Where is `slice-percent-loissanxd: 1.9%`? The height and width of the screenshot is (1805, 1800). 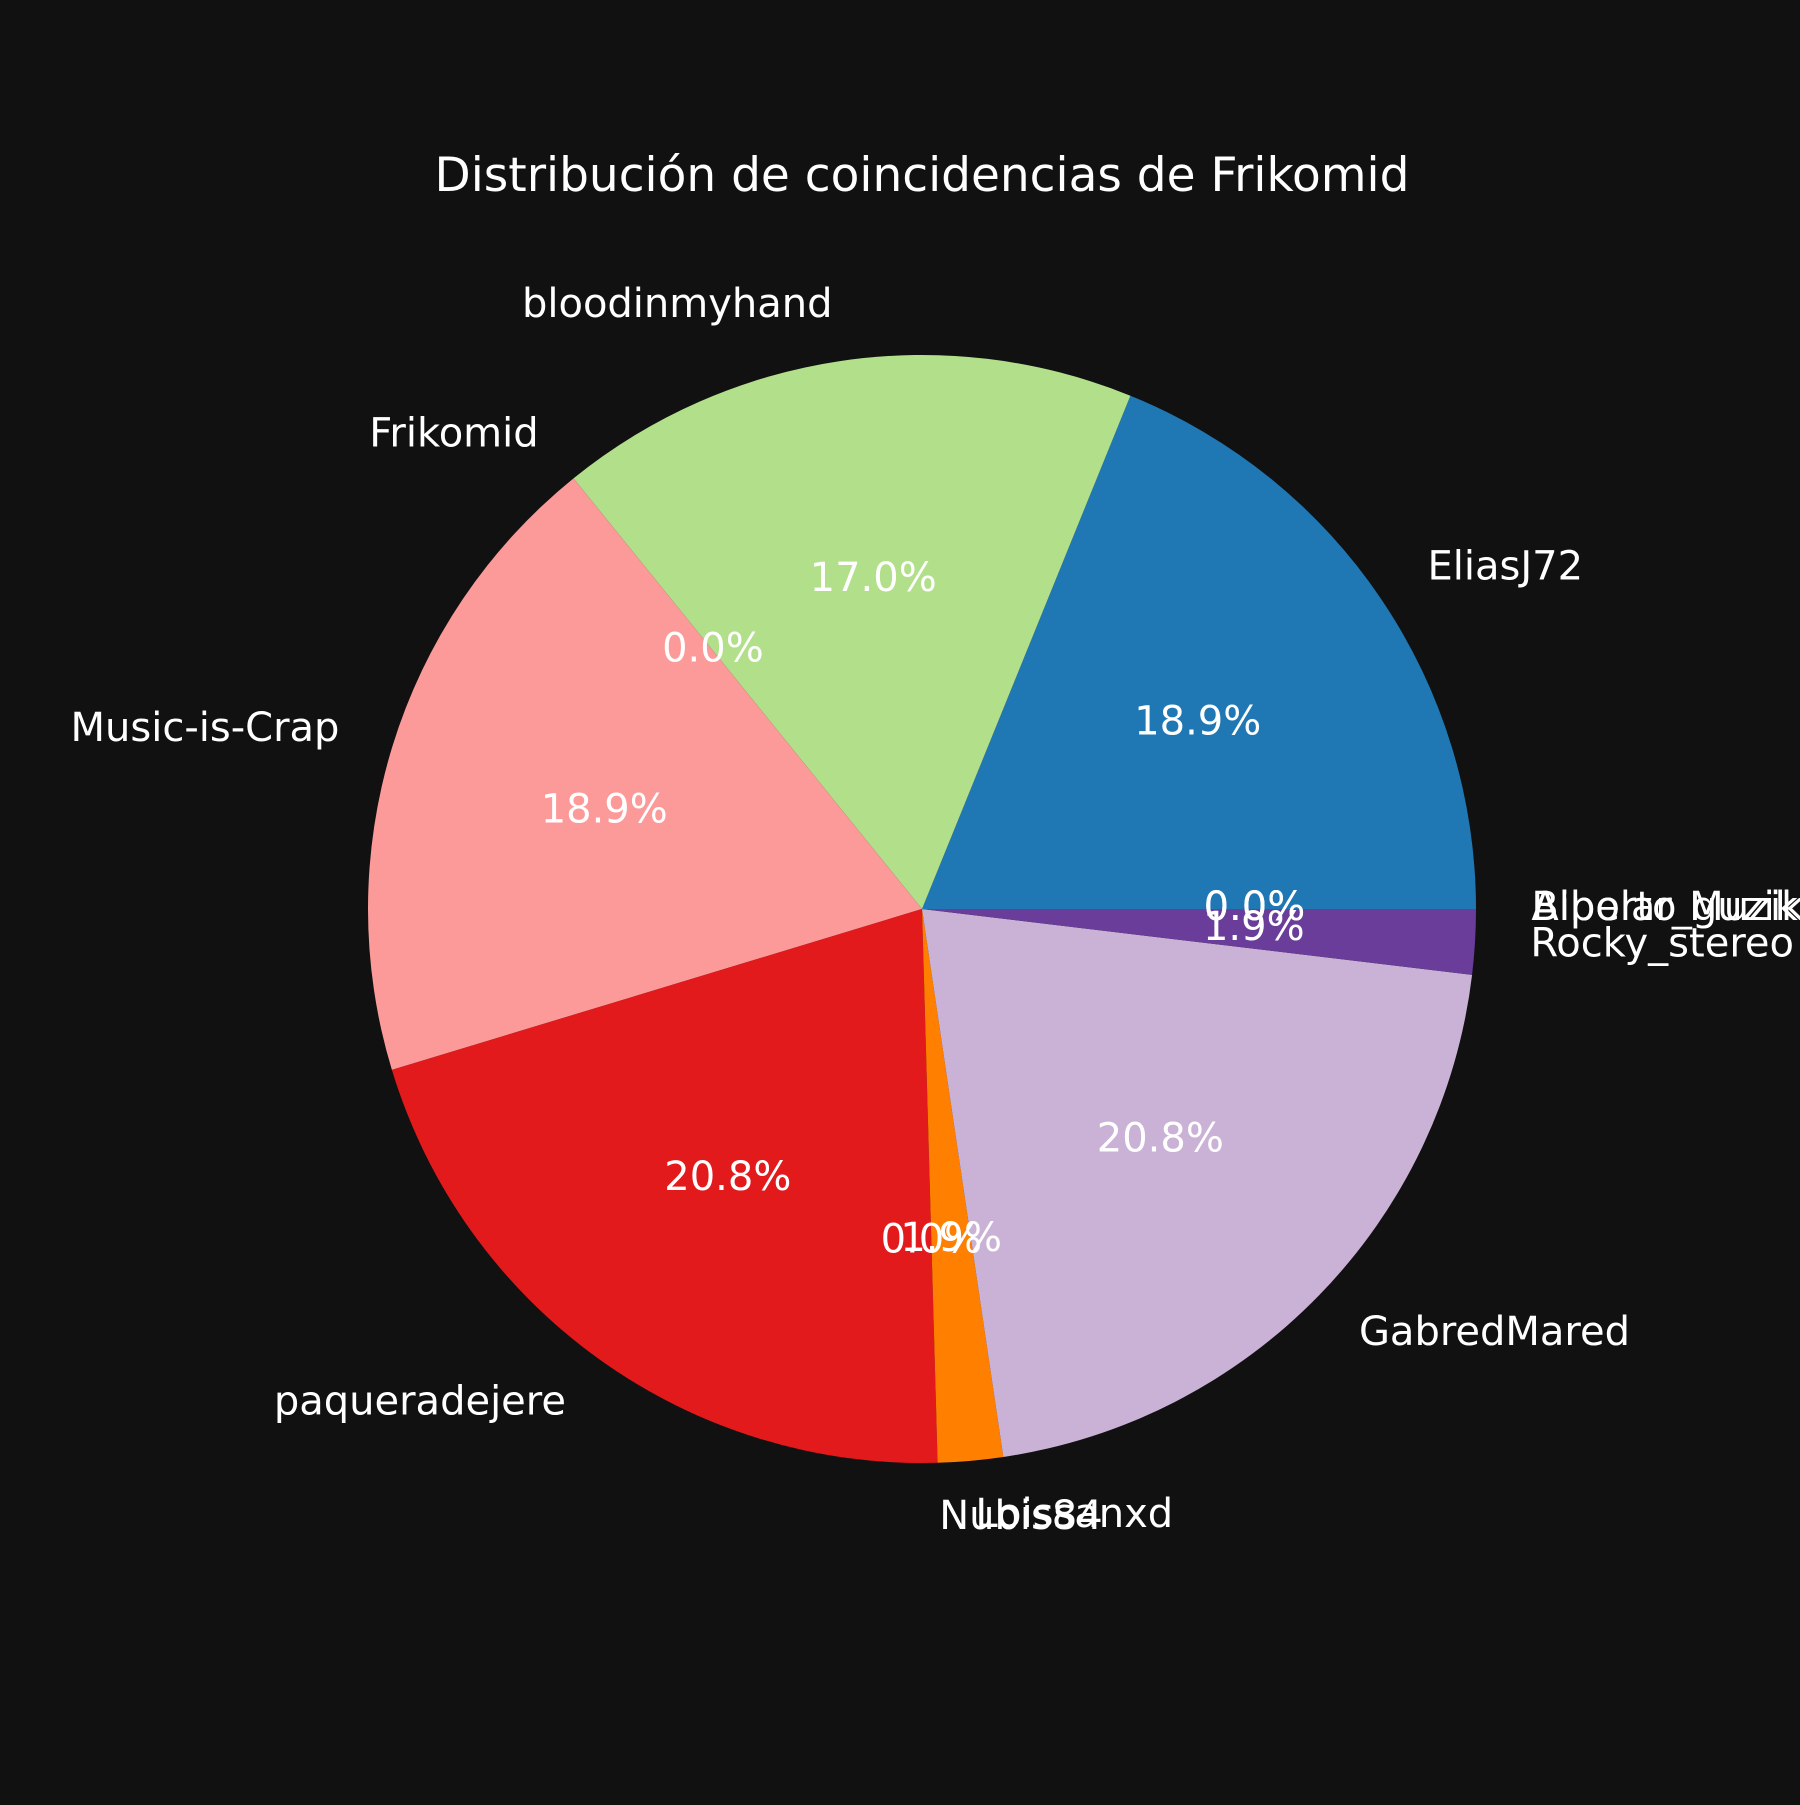
slice-percent-loissanxd: 1.9% is located at coordinates (951, 1238).